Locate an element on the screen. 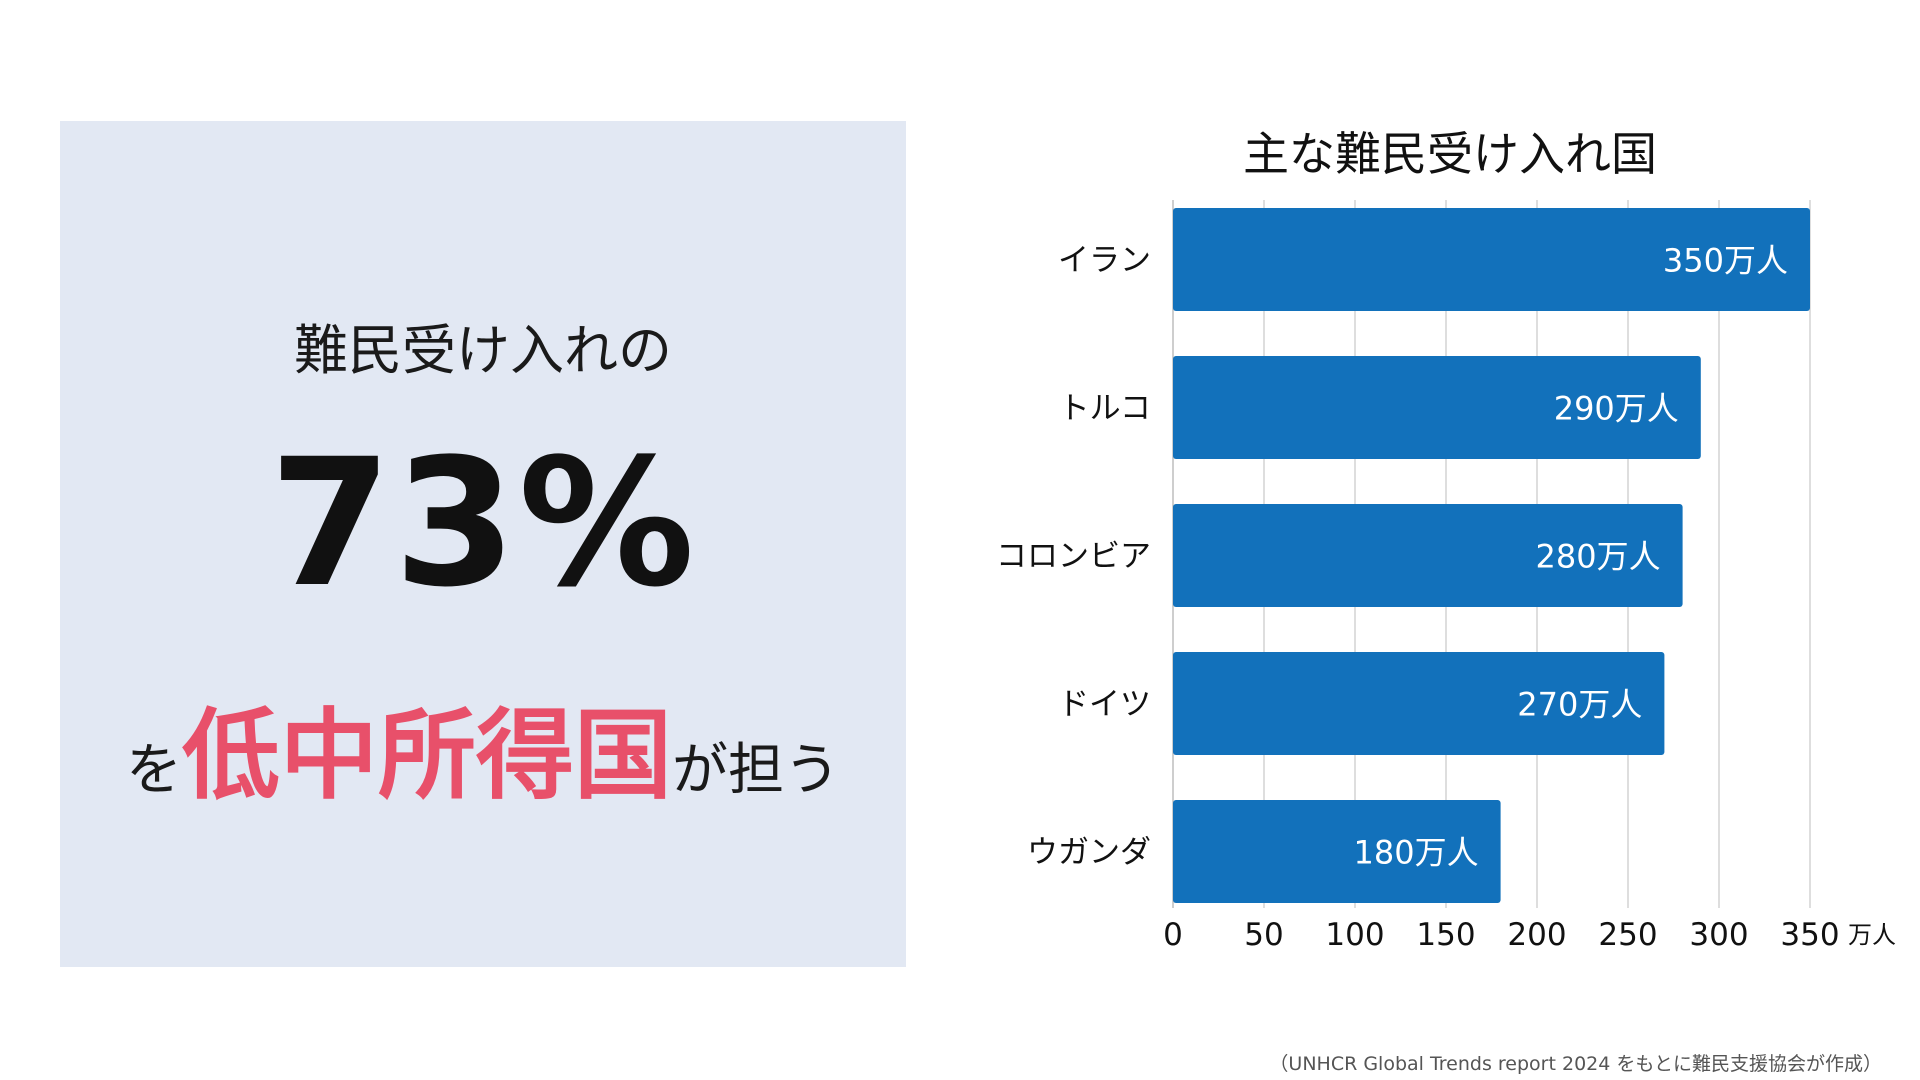 This screenshot has height=1080, width=1920. x-tick-label: 250 is located at coordinates (1627, 935).